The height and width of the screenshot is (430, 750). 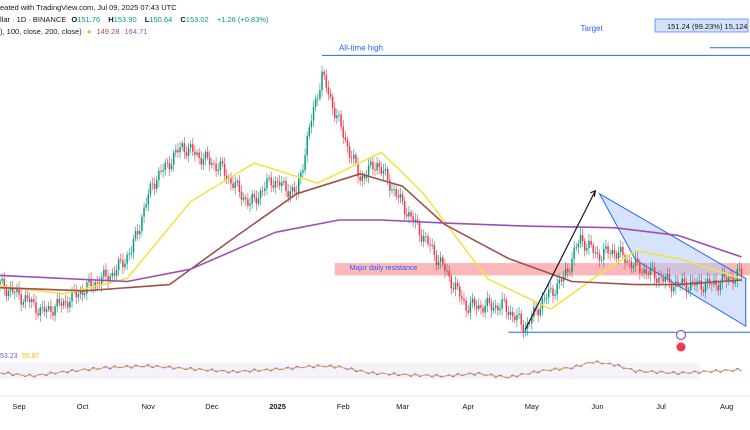 What do you see at coordinates (18, 406) in the screenshot?
I see `x-tick-label: Sep` at bounding box center [18, 406].